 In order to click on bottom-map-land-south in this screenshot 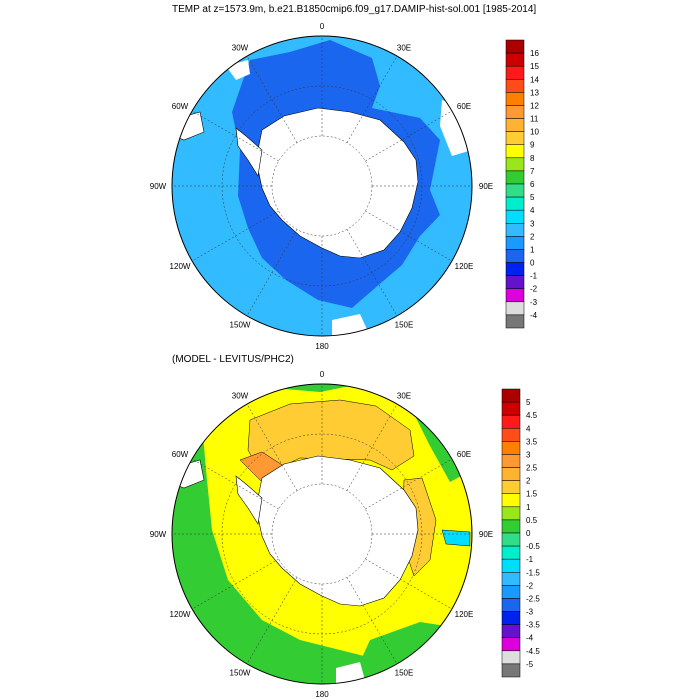, I will do `click(351, 673)`.